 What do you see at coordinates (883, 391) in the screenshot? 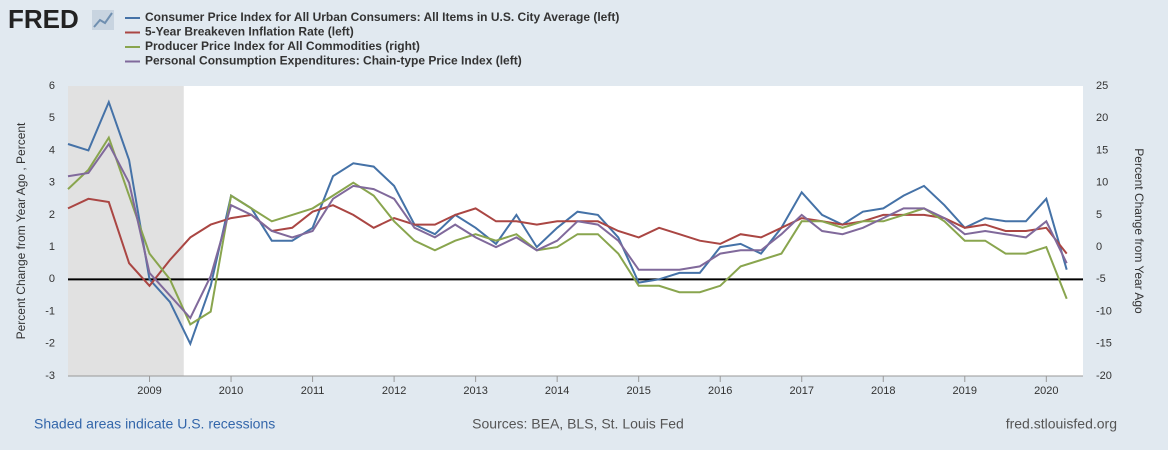
I see `x-tick-label: 2018` at bounding box center [883, 391].